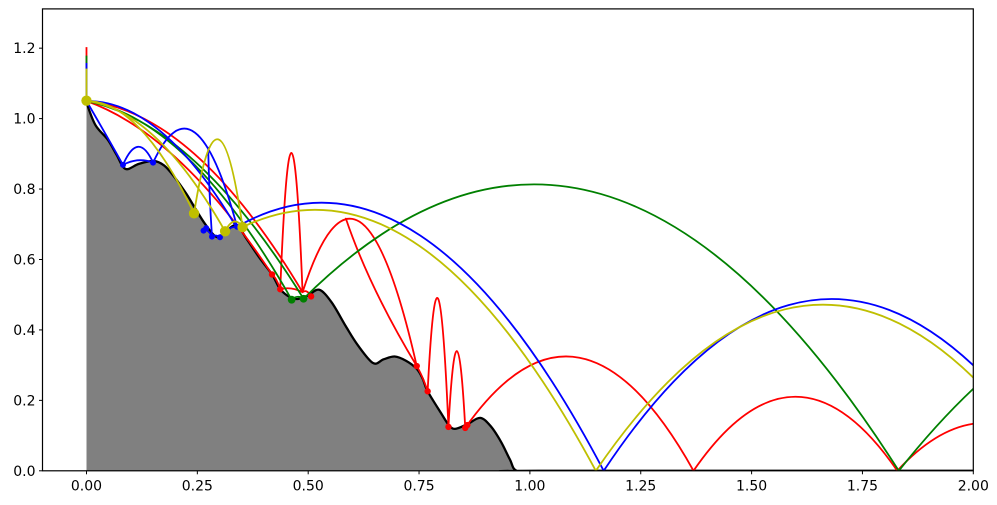  I want to click on y-tick-label: 1.2, so click(24, 49).